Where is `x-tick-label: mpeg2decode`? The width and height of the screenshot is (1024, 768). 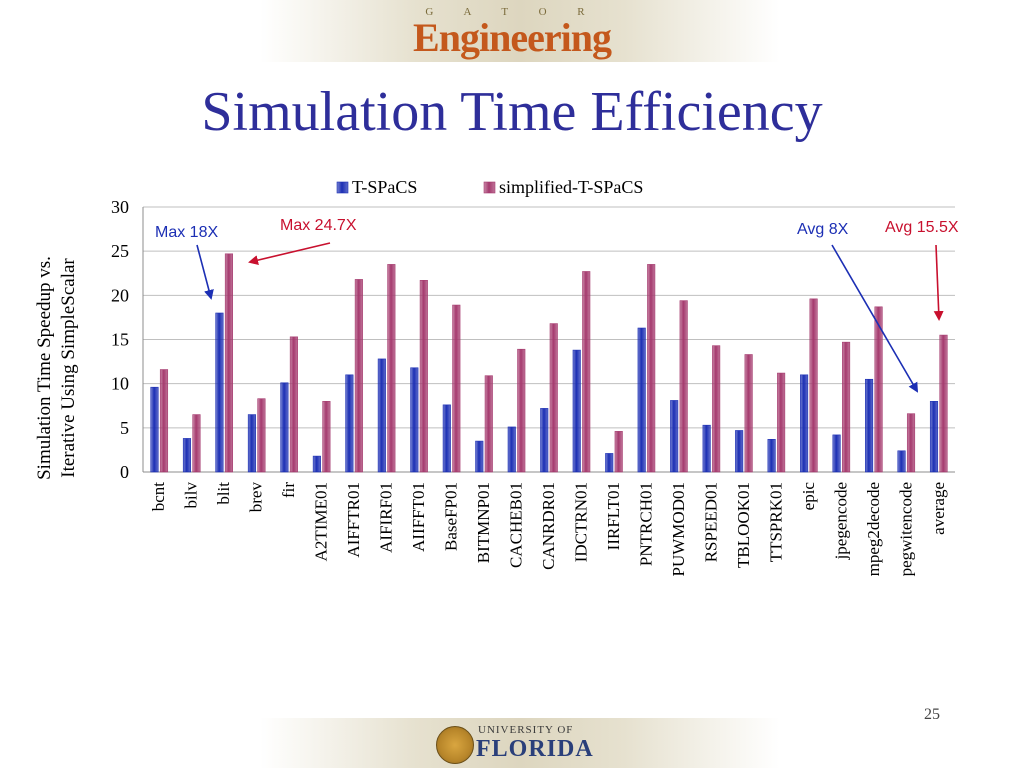
x-tick-label: mpeg2decode is located at coordinates (873, 529).